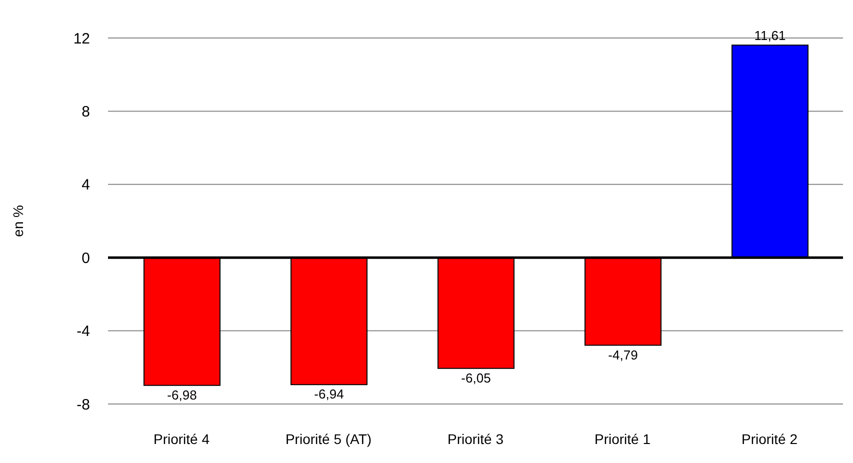 This screenshot has width=853, height=463. What do you see at coordinates (770, 36) in the screenshot?
I see `data-label: 11,61` at bounding box center [770, 36].